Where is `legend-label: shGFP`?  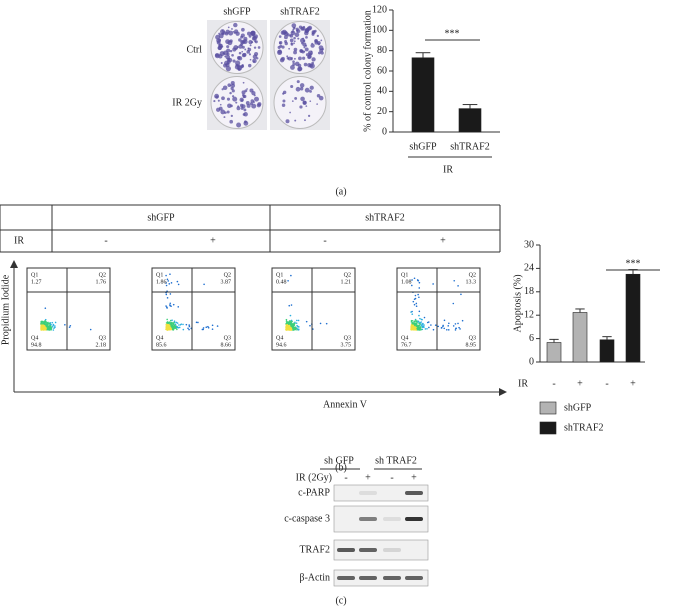 legend-label: shGFP is located at coordinates (578, 407).